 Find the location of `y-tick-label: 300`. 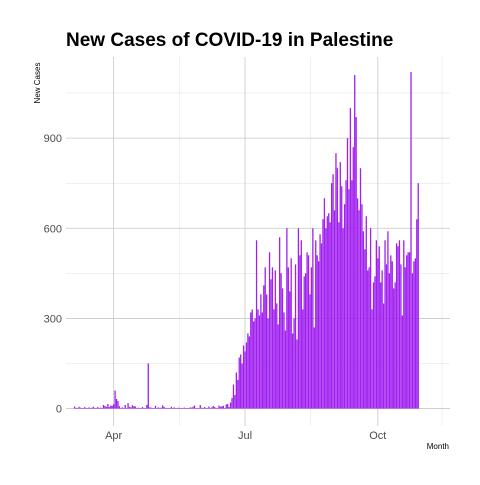

y-tick-label: 300 is located at coordinates (53, 319).